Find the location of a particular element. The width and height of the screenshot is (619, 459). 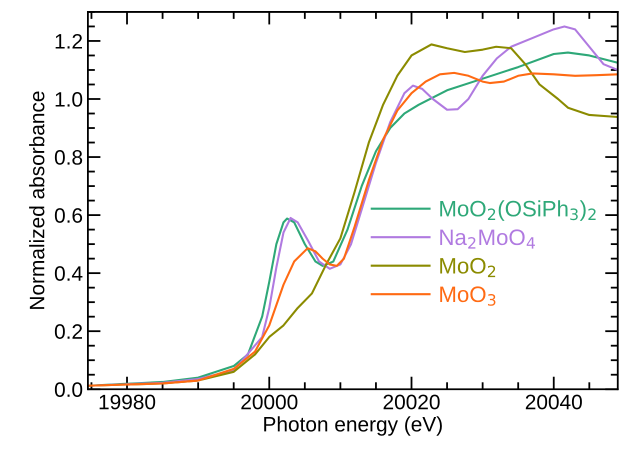

y-tick-label: 0.8 is located at coordinates (68, 157).